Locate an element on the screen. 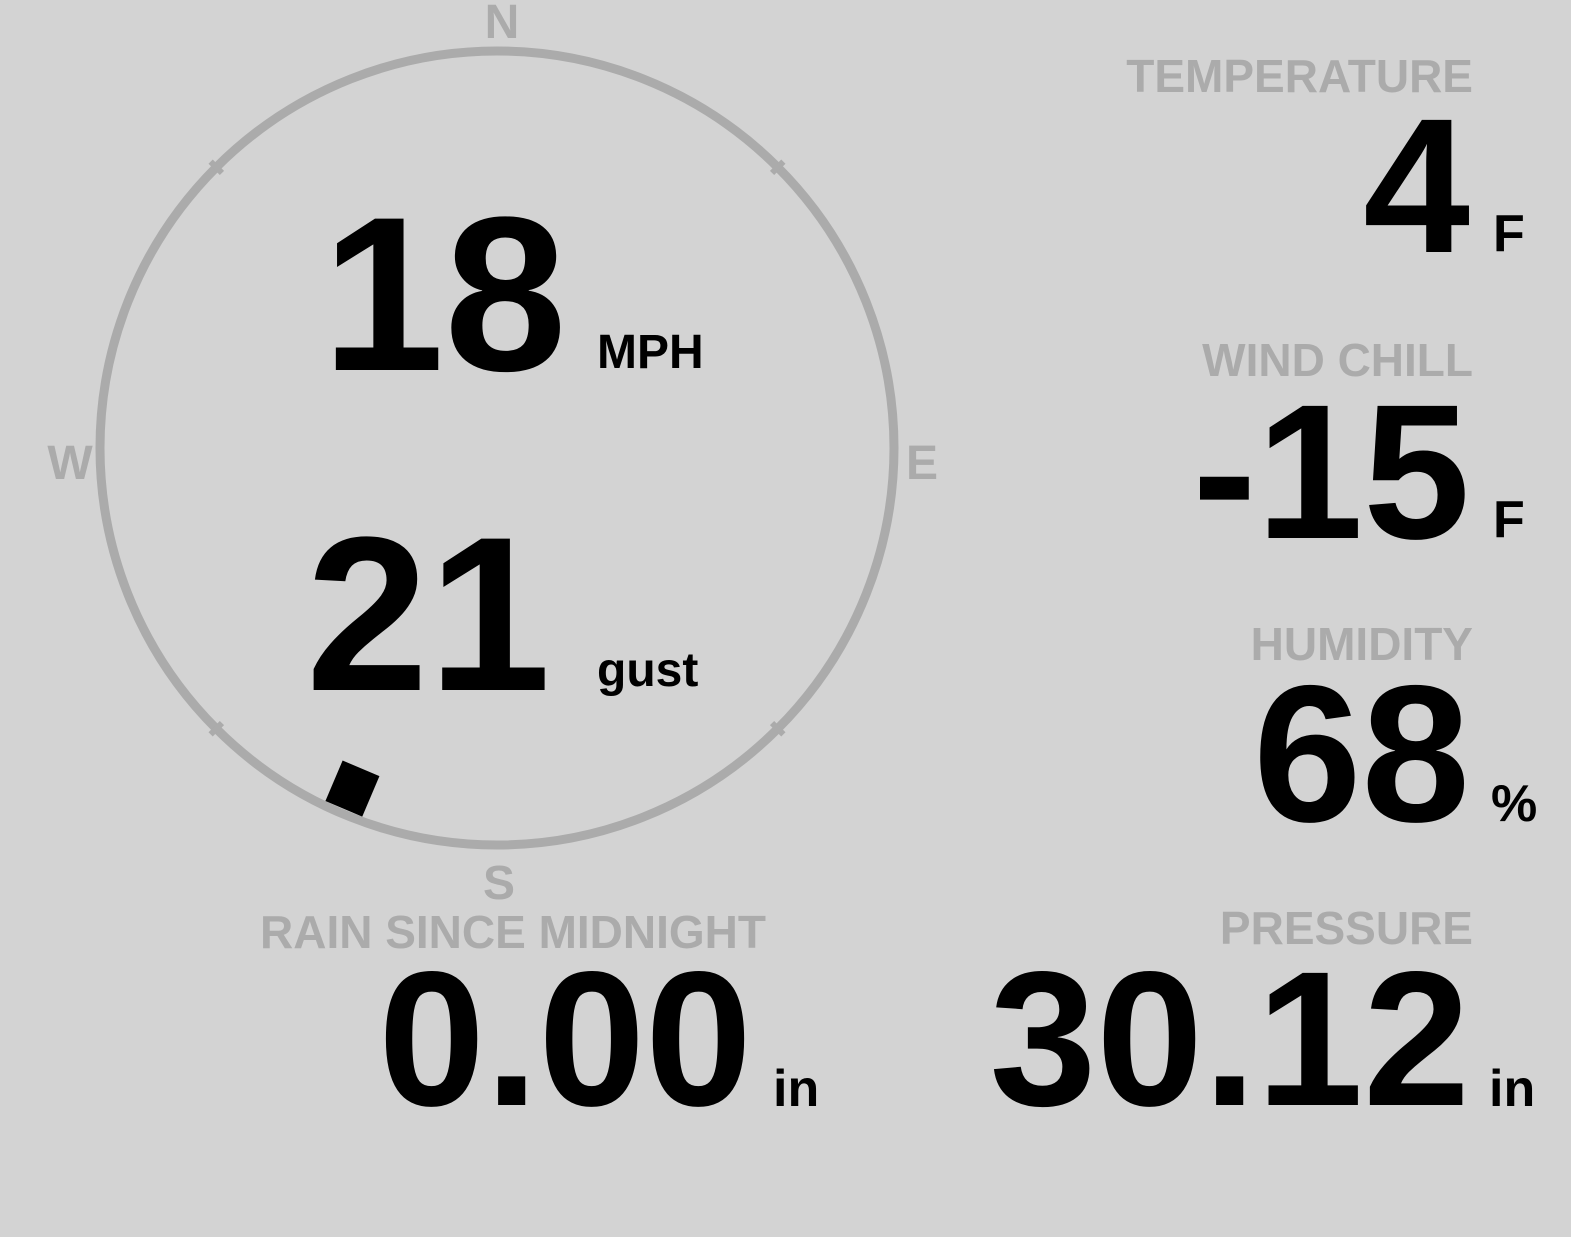  pressure-value: 30.12 is located at coordinates (1229, 1038).